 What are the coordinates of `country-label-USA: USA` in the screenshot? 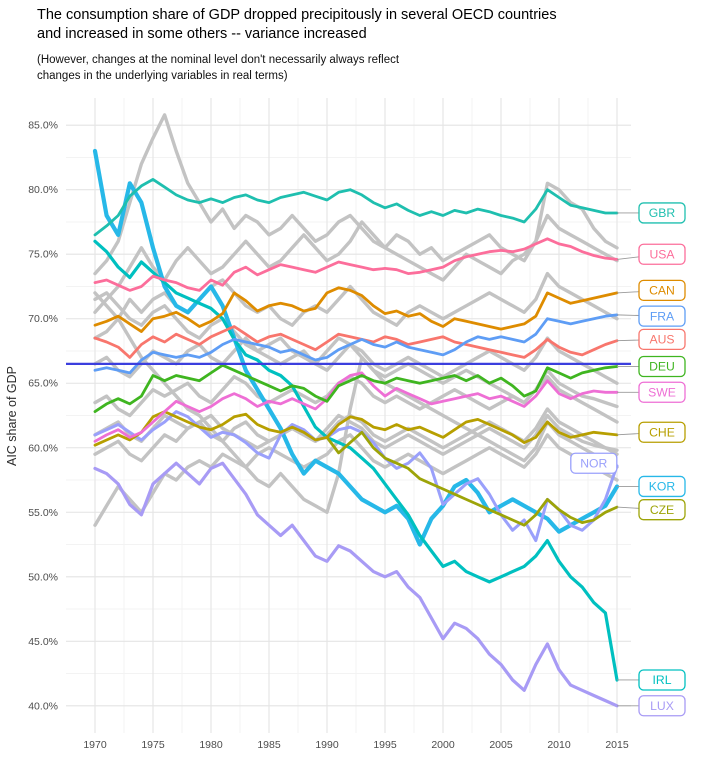 It's located at (662, 254).